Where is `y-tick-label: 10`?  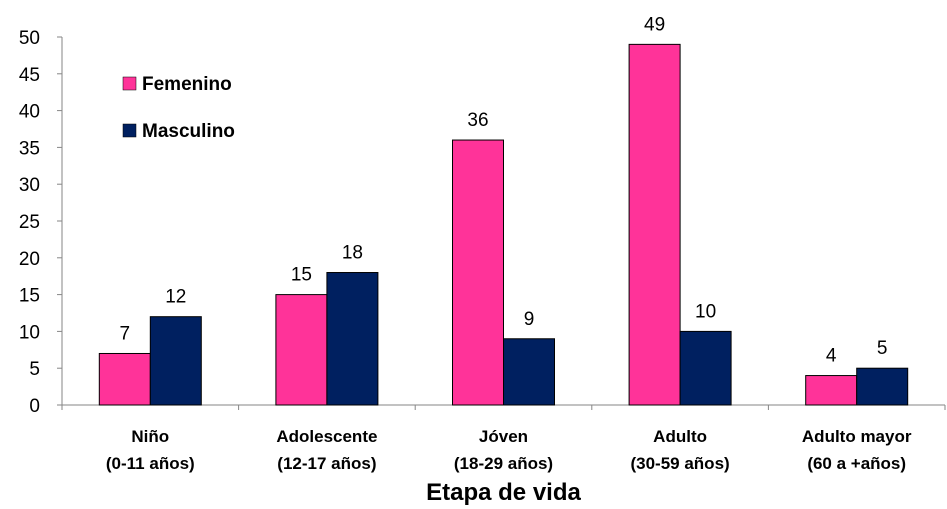 y-tick-label: 10 is located at coordinates (29, 332).